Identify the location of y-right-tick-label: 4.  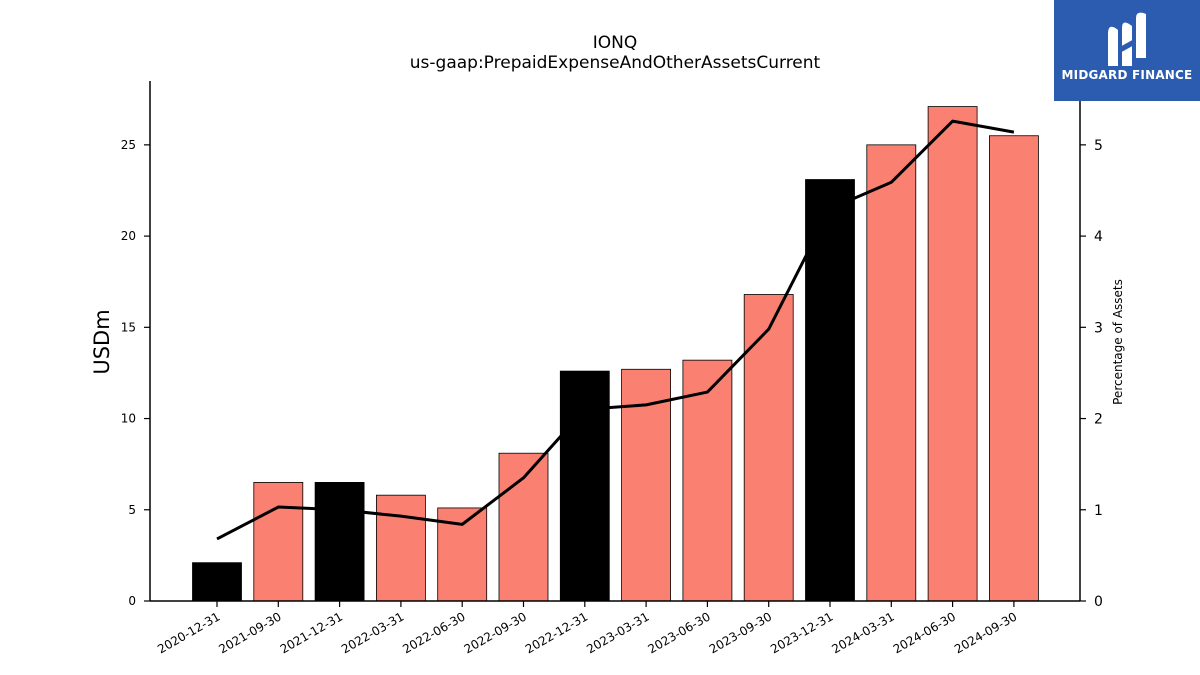
(1098, 237).